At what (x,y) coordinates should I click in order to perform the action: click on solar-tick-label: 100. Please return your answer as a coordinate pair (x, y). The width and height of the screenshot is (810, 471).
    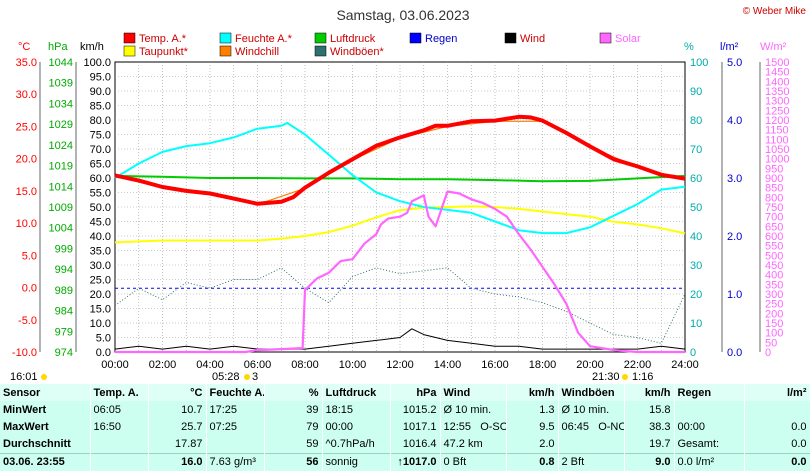
    Looking at the image, I should click on (774, 334).